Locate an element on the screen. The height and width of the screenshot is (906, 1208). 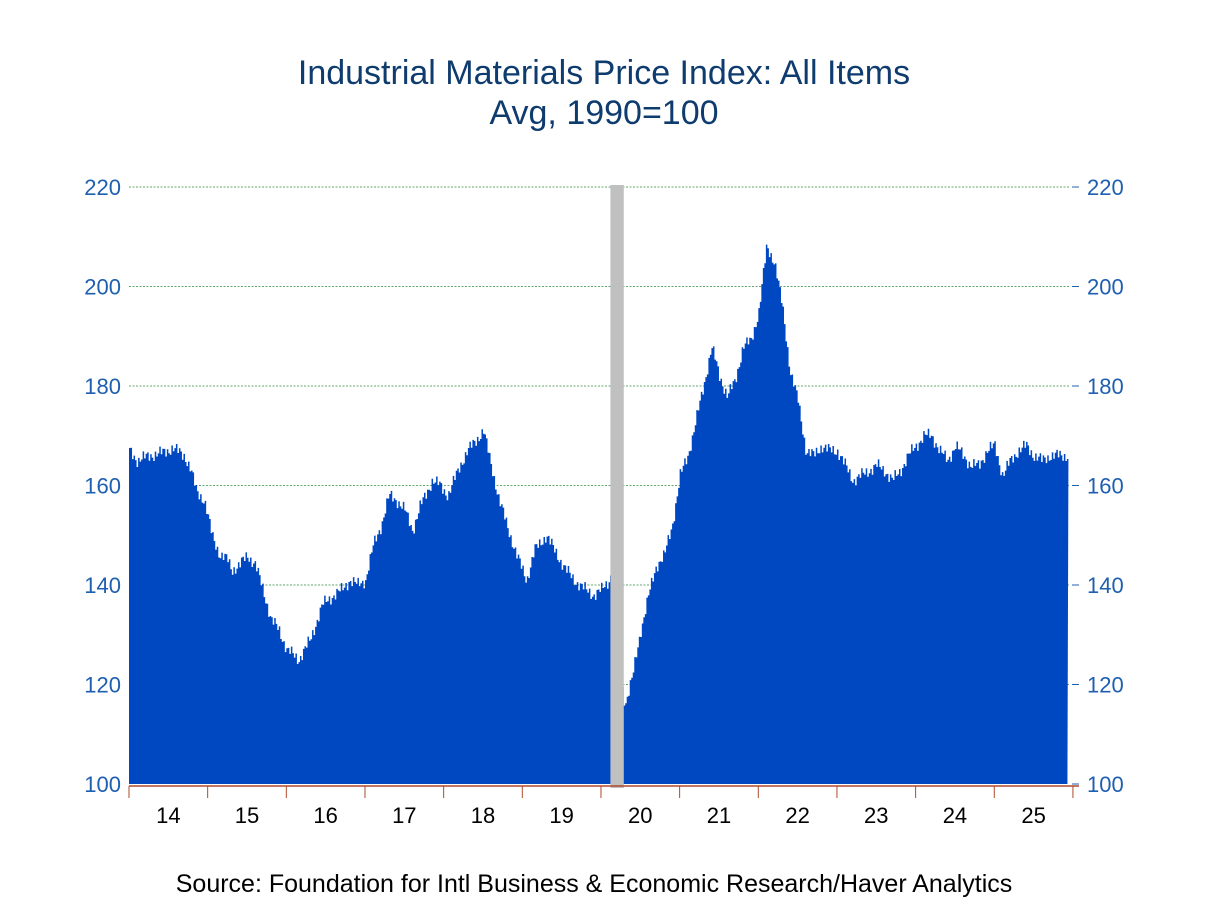
recession-band-layer is located at coordinates (617, 486).